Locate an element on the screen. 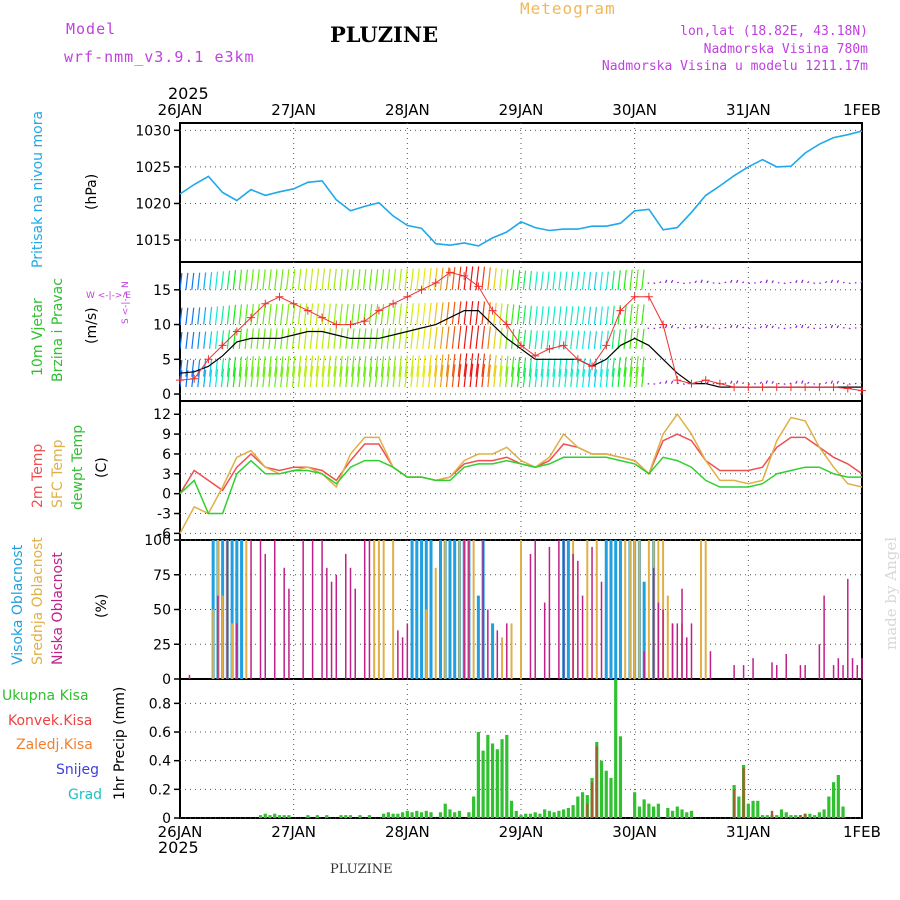  date-label-bottom: 26JAN is located at coordinates (180, 832).